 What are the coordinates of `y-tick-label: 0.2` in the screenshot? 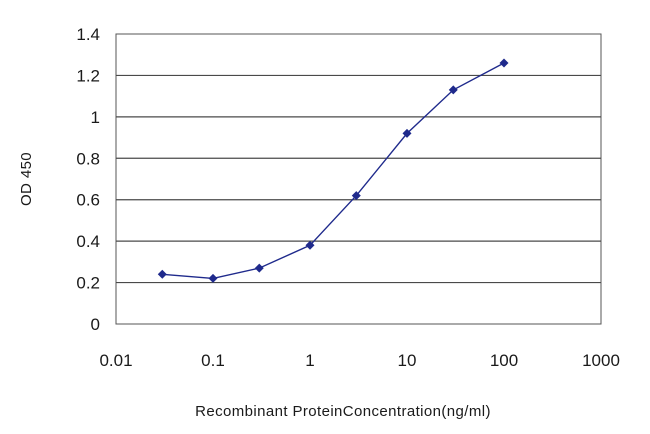 It's located at (88, 283).